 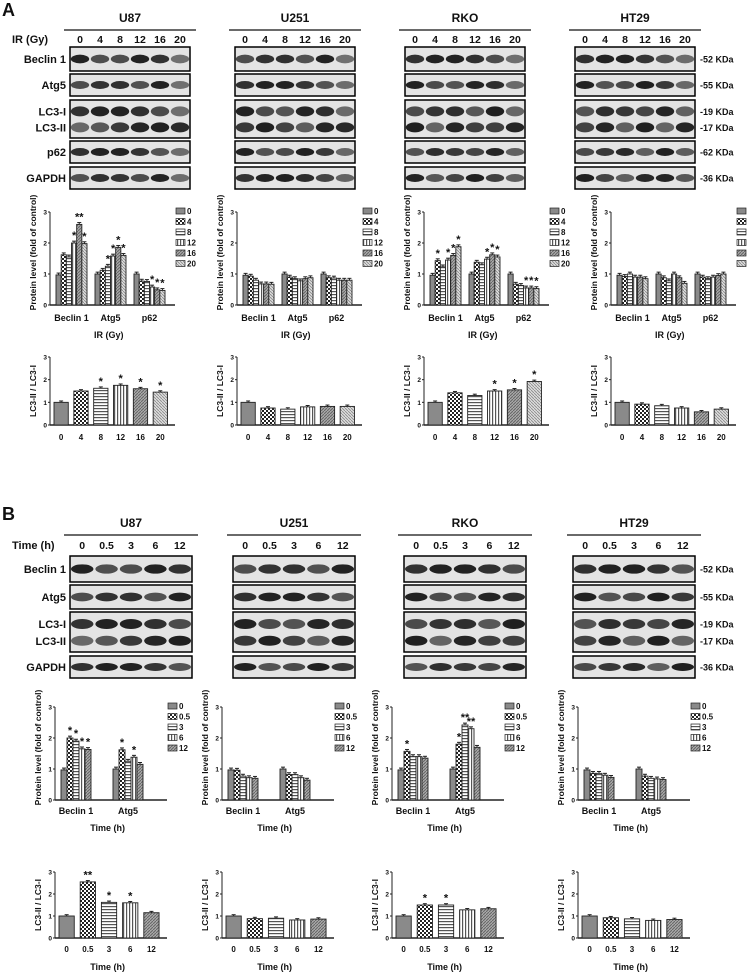 I want to click on chart-B-RKO-lc3, so click(x=447, y=905).